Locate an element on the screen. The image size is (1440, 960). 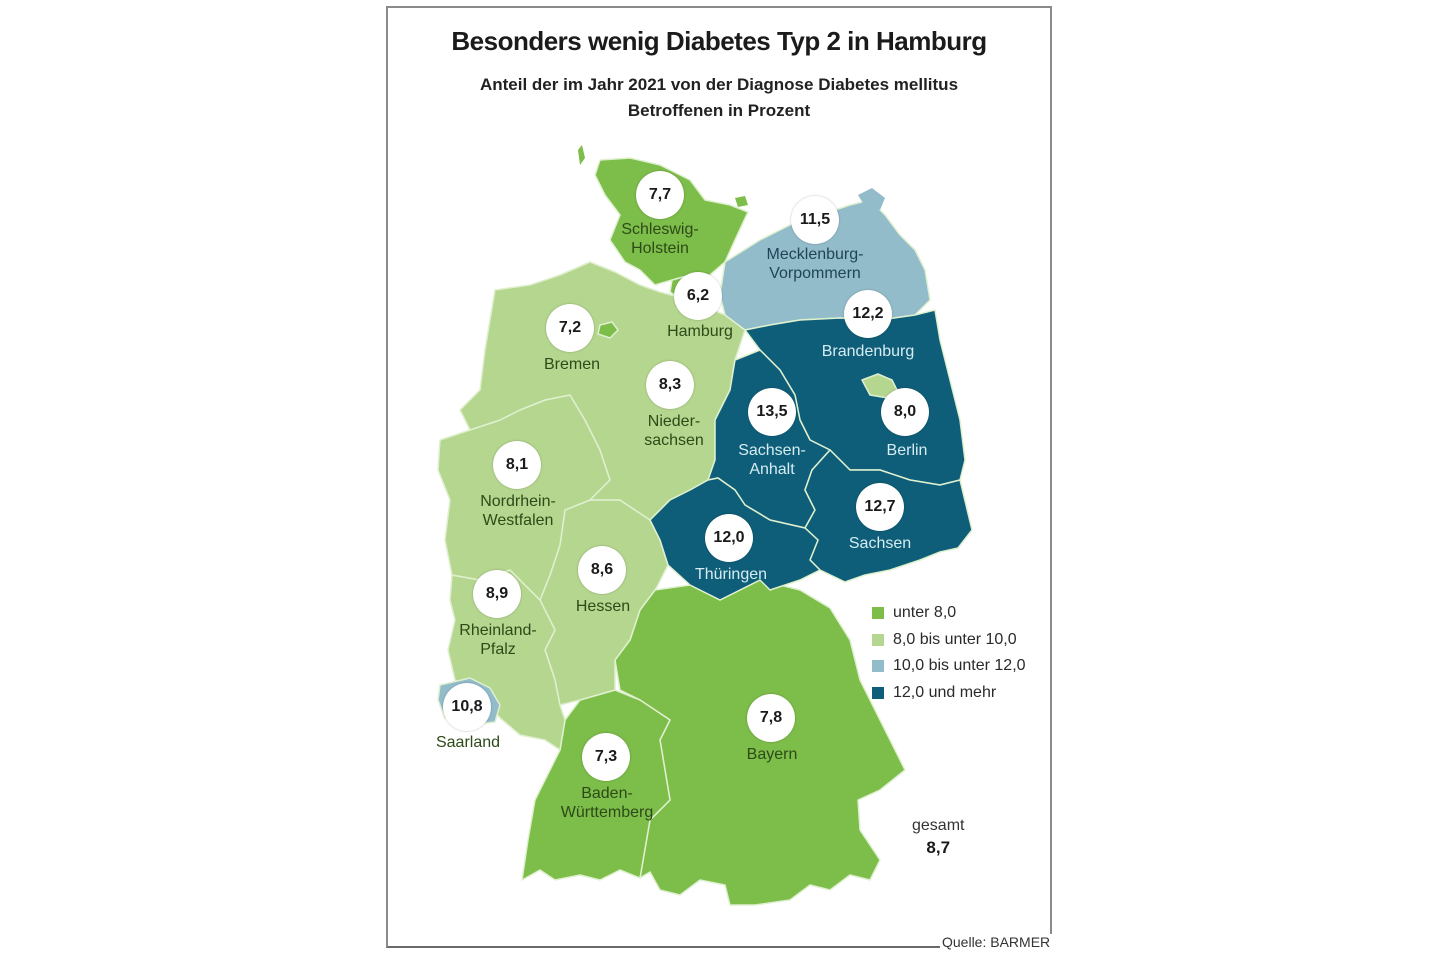
total-summary: gesamt 8,7 is located at coordinates (938, 837).